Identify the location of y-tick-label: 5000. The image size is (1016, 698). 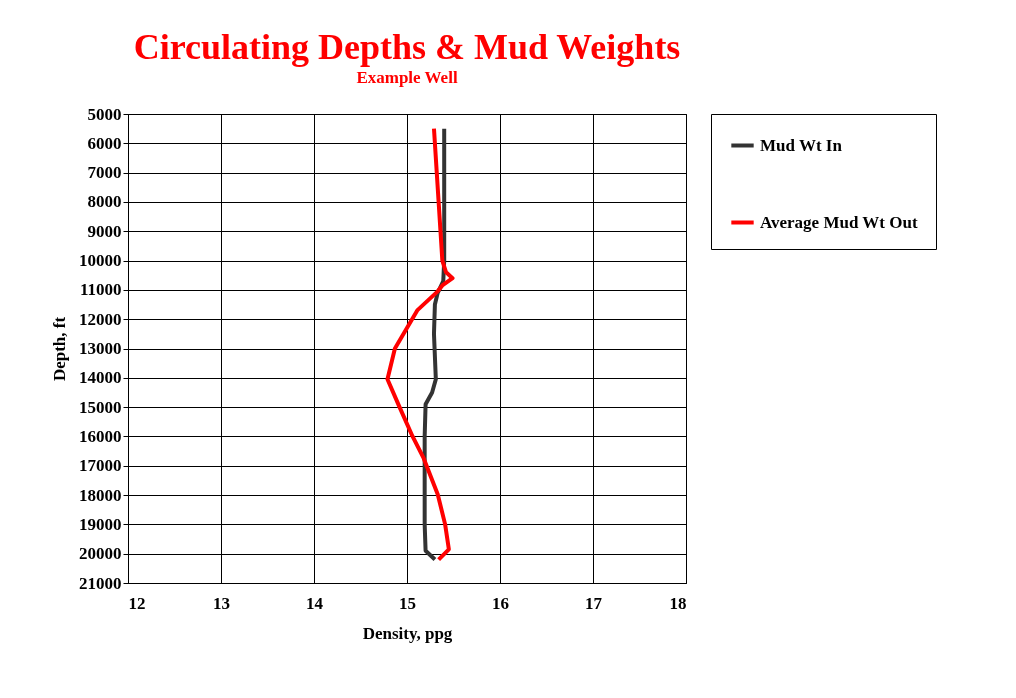
(104, 114).